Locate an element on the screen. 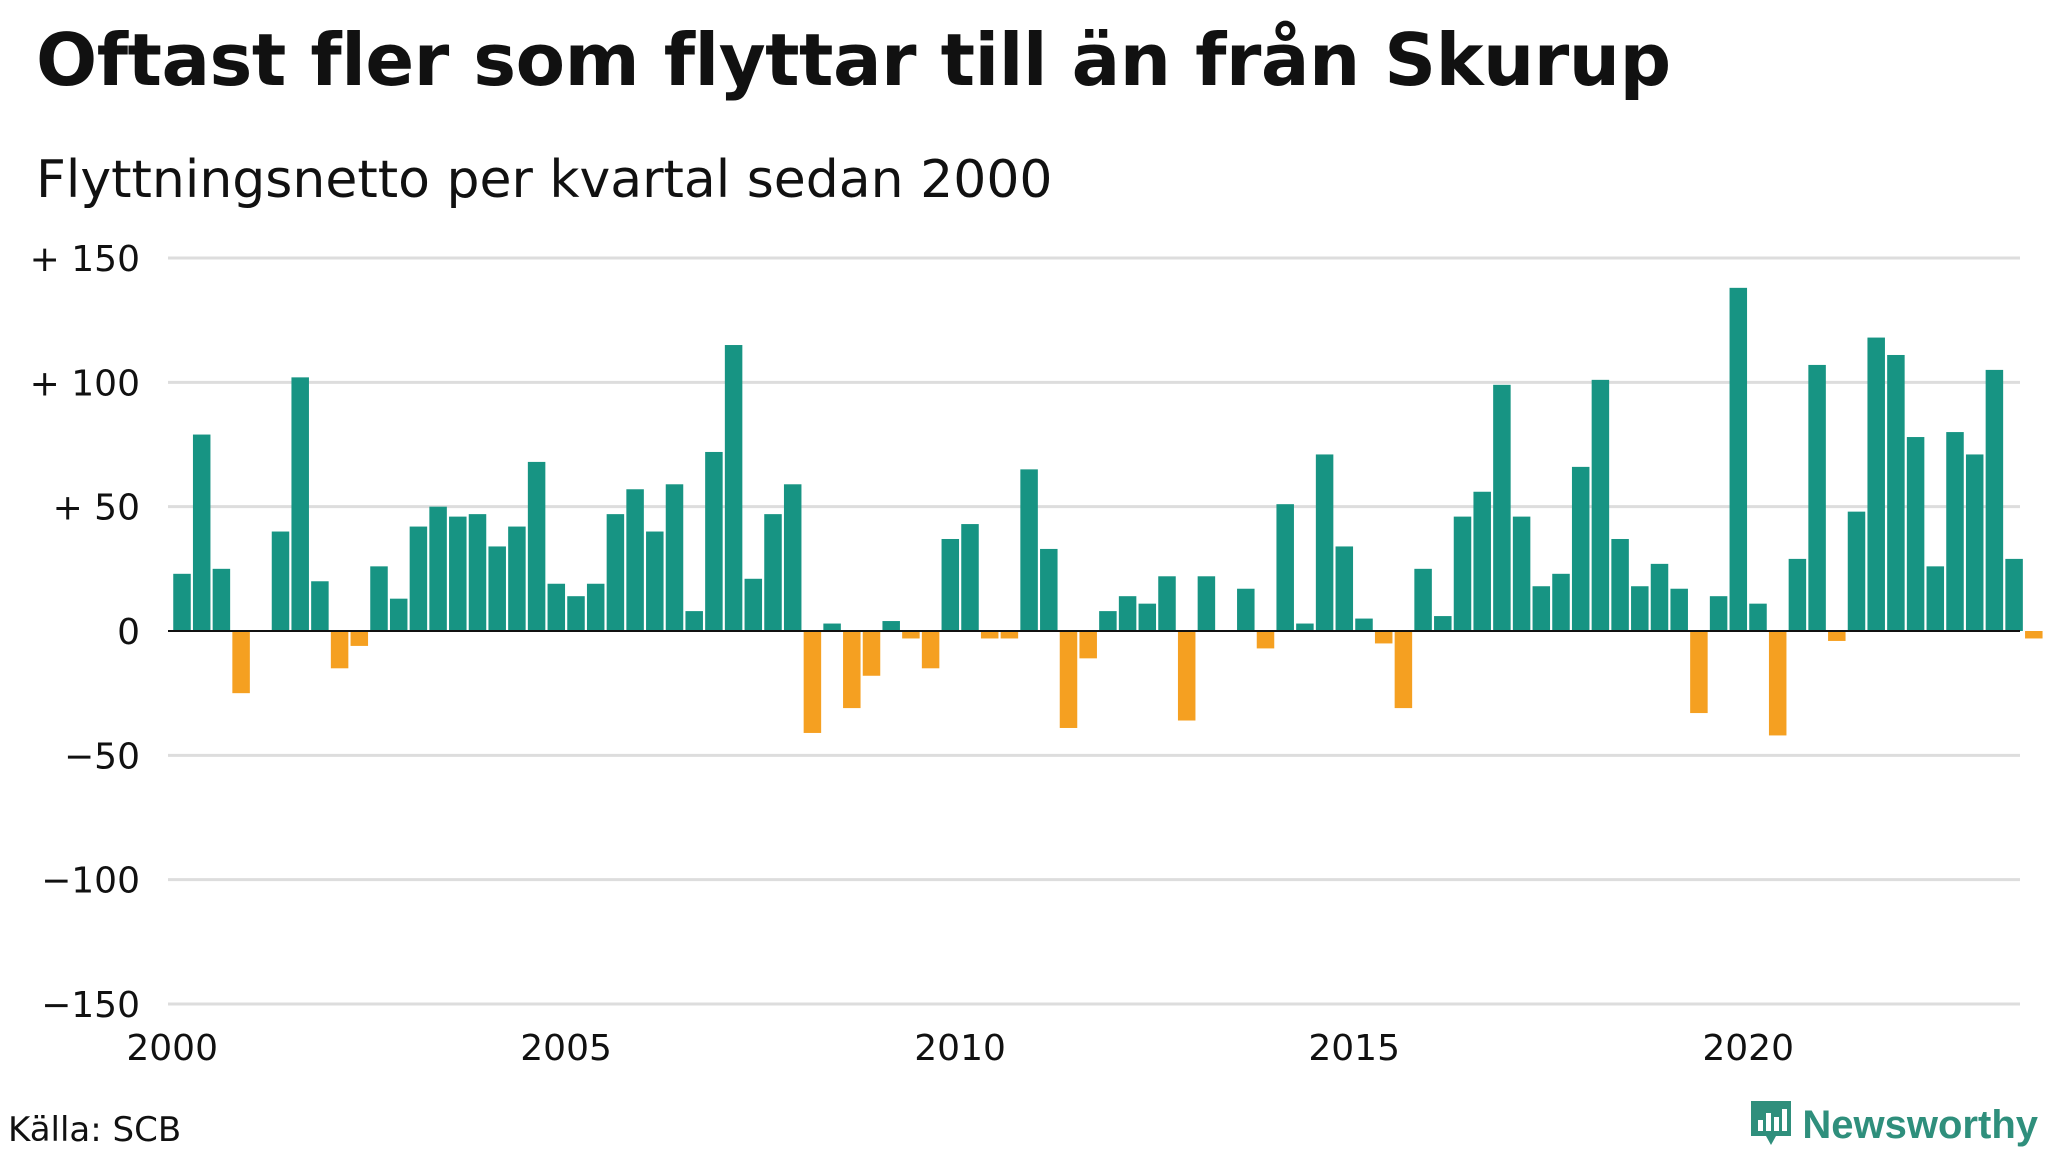  brand-logo: Newsworthy is located at coordinates (1893, 1125).